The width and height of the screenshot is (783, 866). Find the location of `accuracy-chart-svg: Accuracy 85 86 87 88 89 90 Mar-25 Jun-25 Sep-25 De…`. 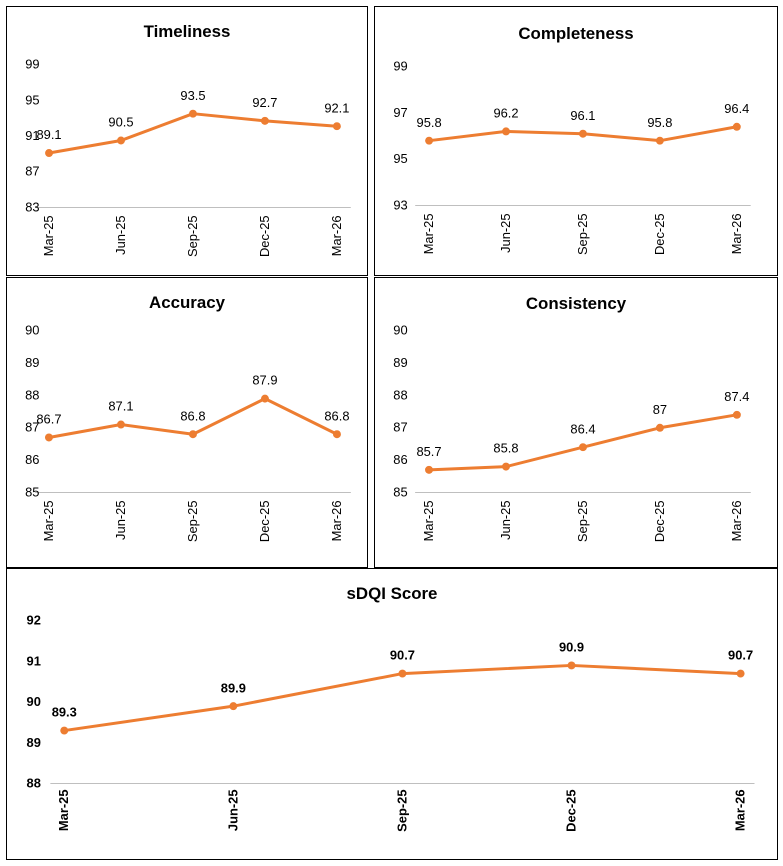

accuracy-chart-svg: Accuracy 85 86 87 88 89 90 Mar-25 Jun-25 Sep-25 De… is located at coordinates (188, 417).